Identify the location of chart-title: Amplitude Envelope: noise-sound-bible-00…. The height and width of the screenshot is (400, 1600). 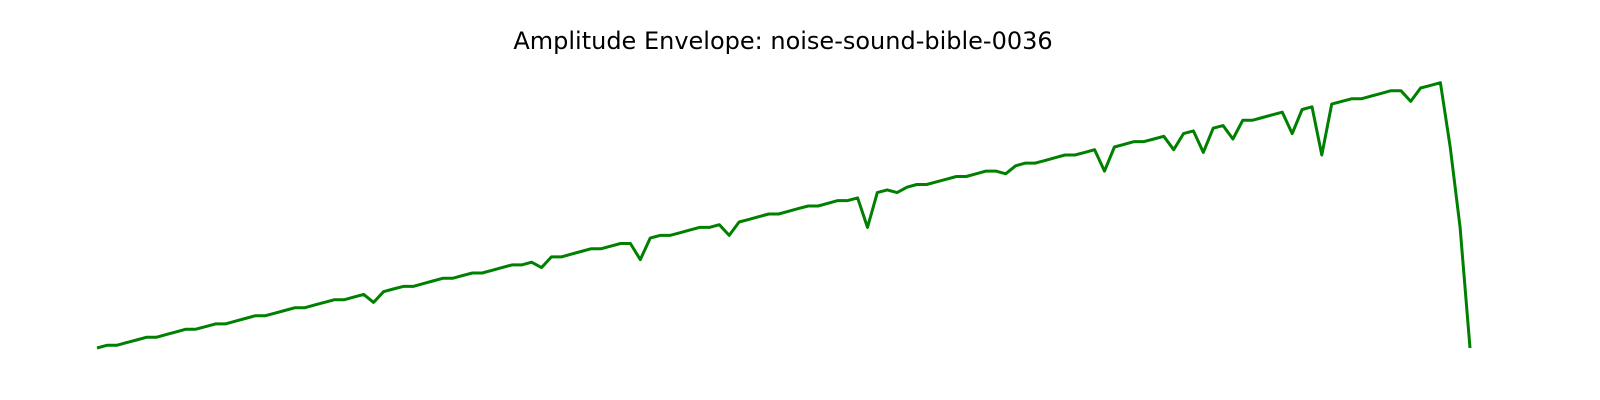
(782, 41).